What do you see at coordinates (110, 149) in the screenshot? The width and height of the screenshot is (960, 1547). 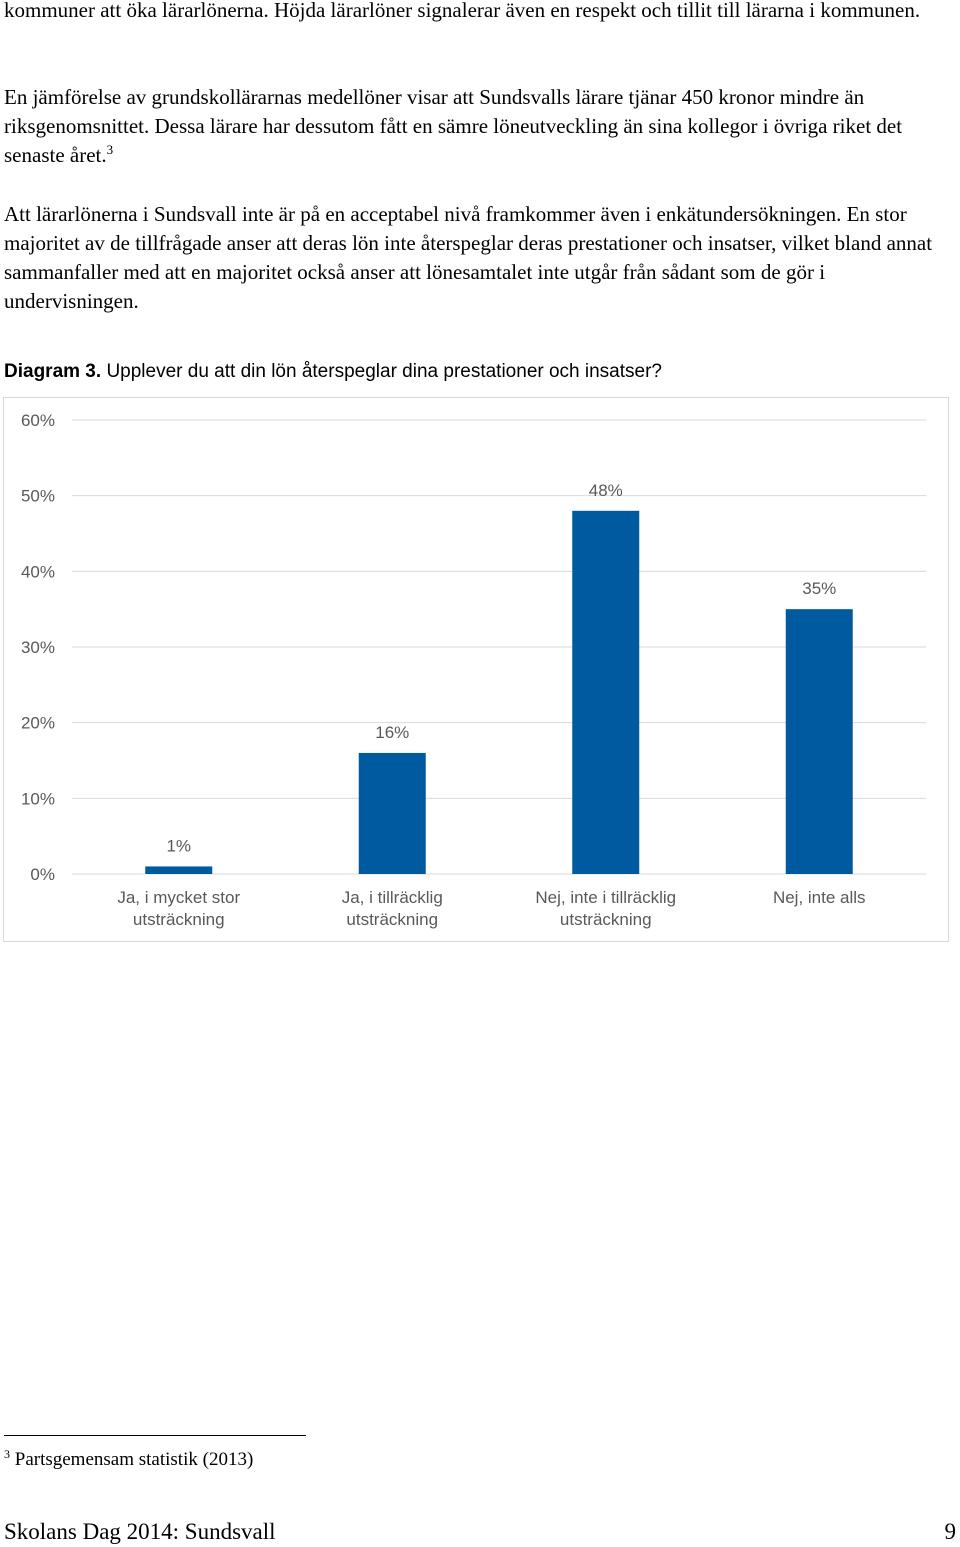 I see `footnote-reference: 3` at bounding box center [110, 149].